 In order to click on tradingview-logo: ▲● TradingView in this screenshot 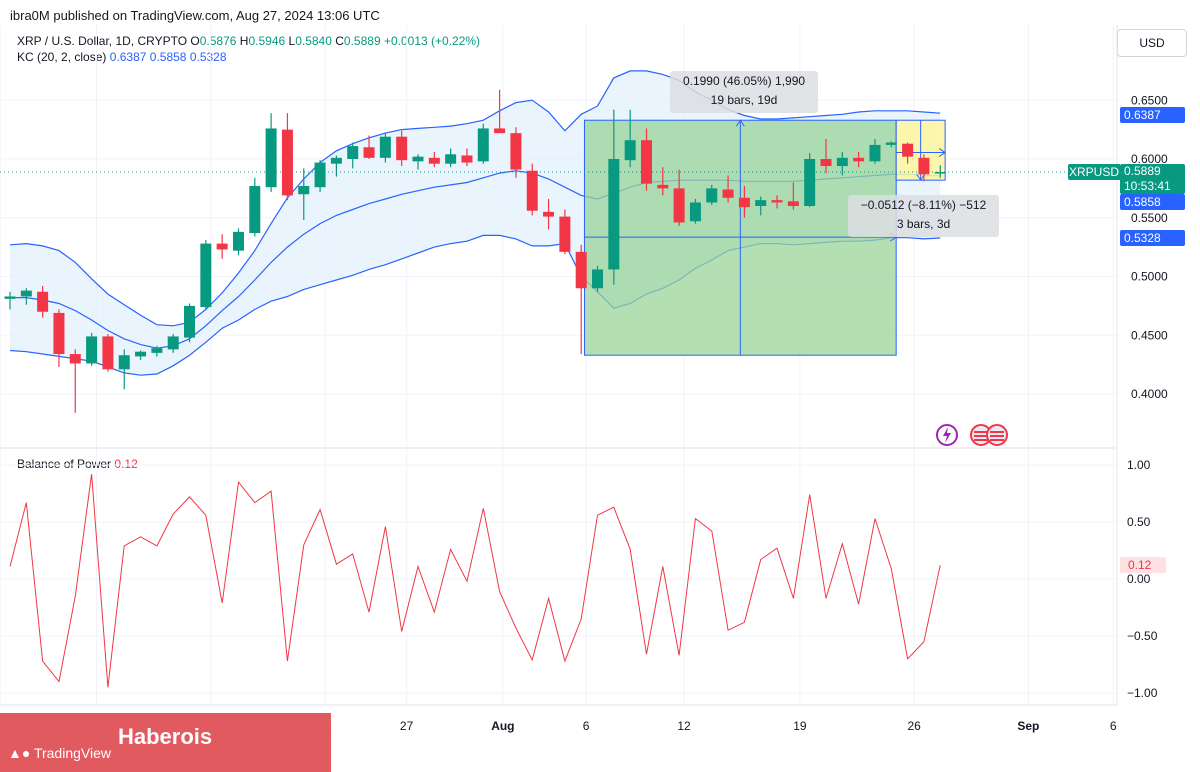, I will do `click(59, 753)`.